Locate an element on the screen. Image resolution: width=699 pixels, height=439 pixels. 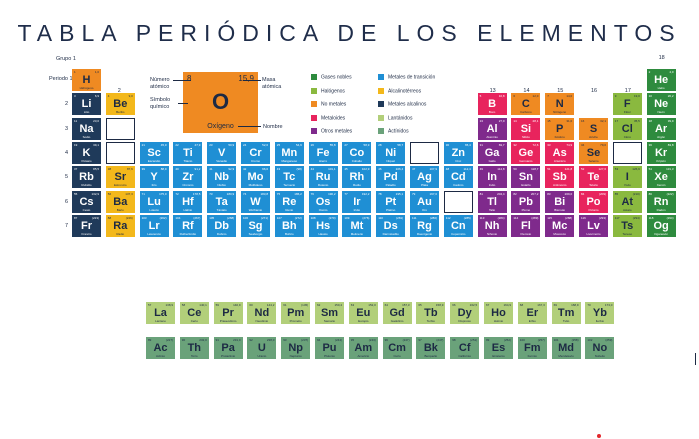
element-pd: 46 106,4 Pd Paladio is located at coordinates (391, 177).